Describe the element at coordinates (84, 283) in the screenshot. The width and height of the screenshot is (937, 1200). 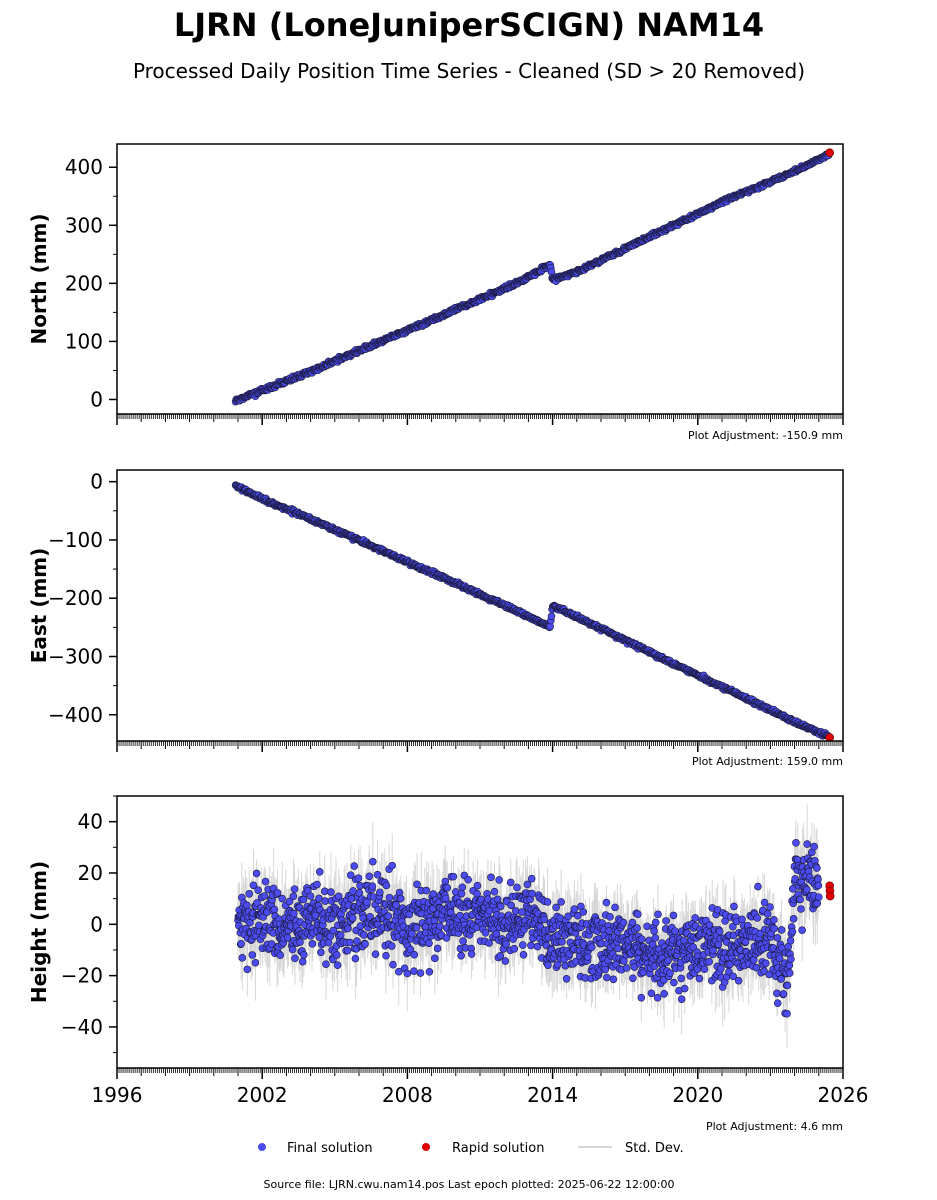
I see `y-tick-label: 200` at that location.